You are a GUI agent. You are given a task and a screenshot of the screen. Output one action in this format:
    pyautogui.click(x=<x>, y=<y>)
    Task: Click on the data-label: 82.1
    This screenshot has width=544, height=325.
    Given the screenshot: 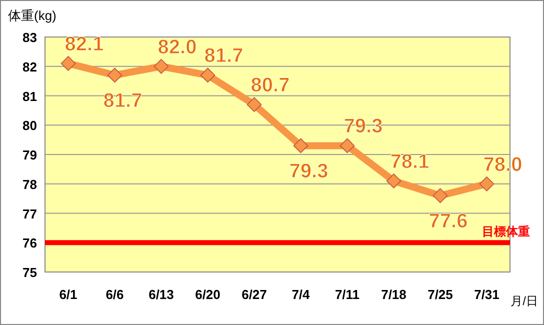 What is the action you would take?
    pyautogui.click(x=84, y=44)
    